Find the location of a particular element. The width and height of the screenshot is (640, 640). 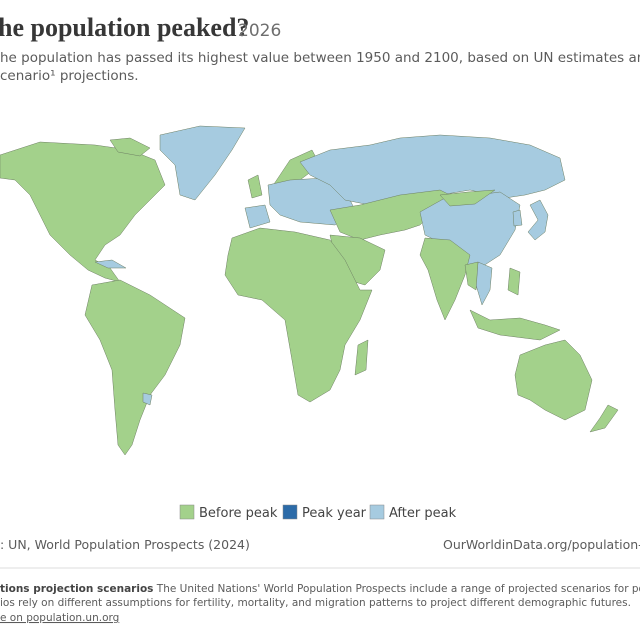

subtitle: cenario¹ projections. is located at coordinates (69, 76).